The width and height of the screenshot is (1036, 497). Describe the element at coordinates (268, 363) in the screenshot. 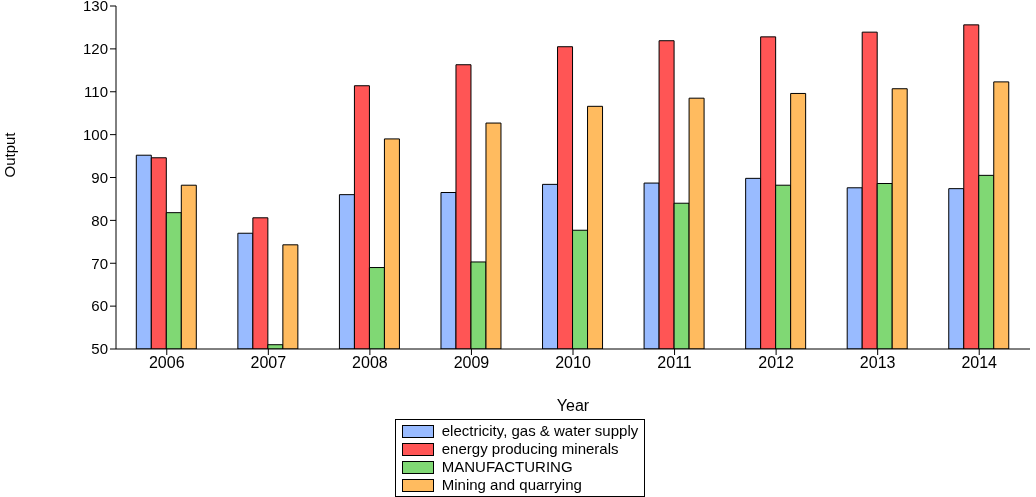

I see `x-tick-label: 2007` at that location.